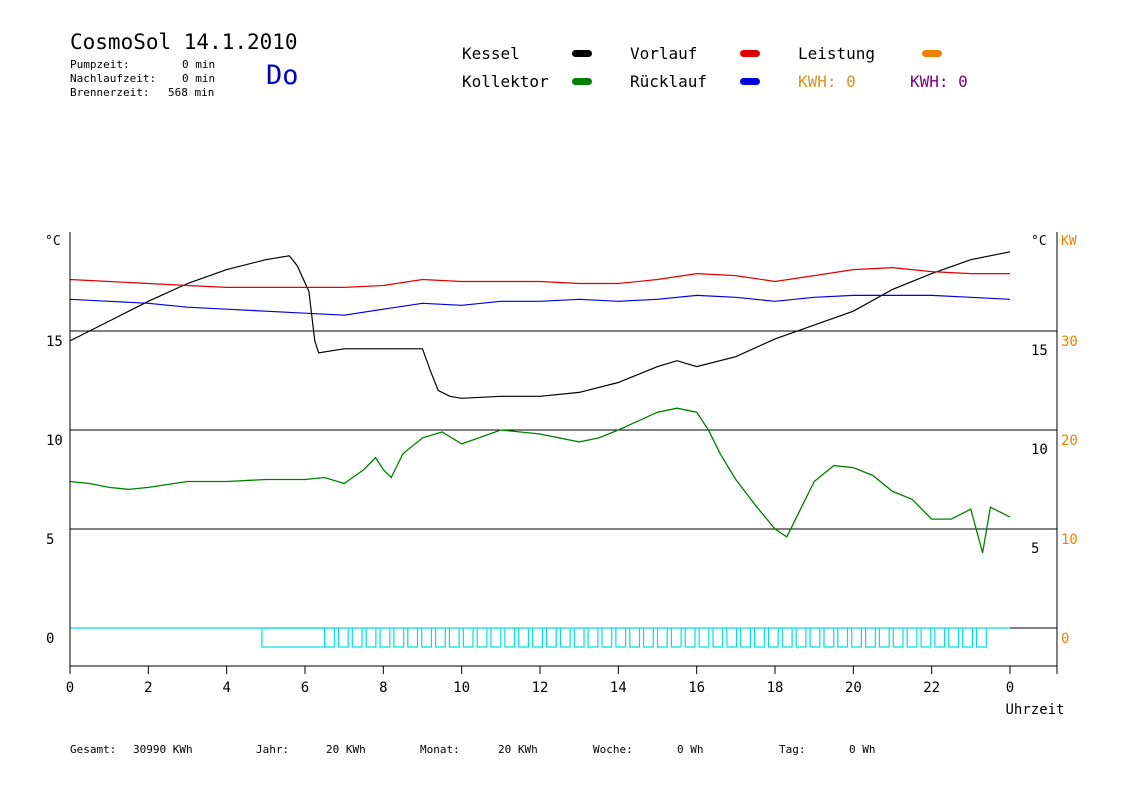 The width and height of the screenshot is (1148, 812). Describe the element at coordinates (1039, 450) in the screenshot. I see `y-tick-right-label: 10` at that location.